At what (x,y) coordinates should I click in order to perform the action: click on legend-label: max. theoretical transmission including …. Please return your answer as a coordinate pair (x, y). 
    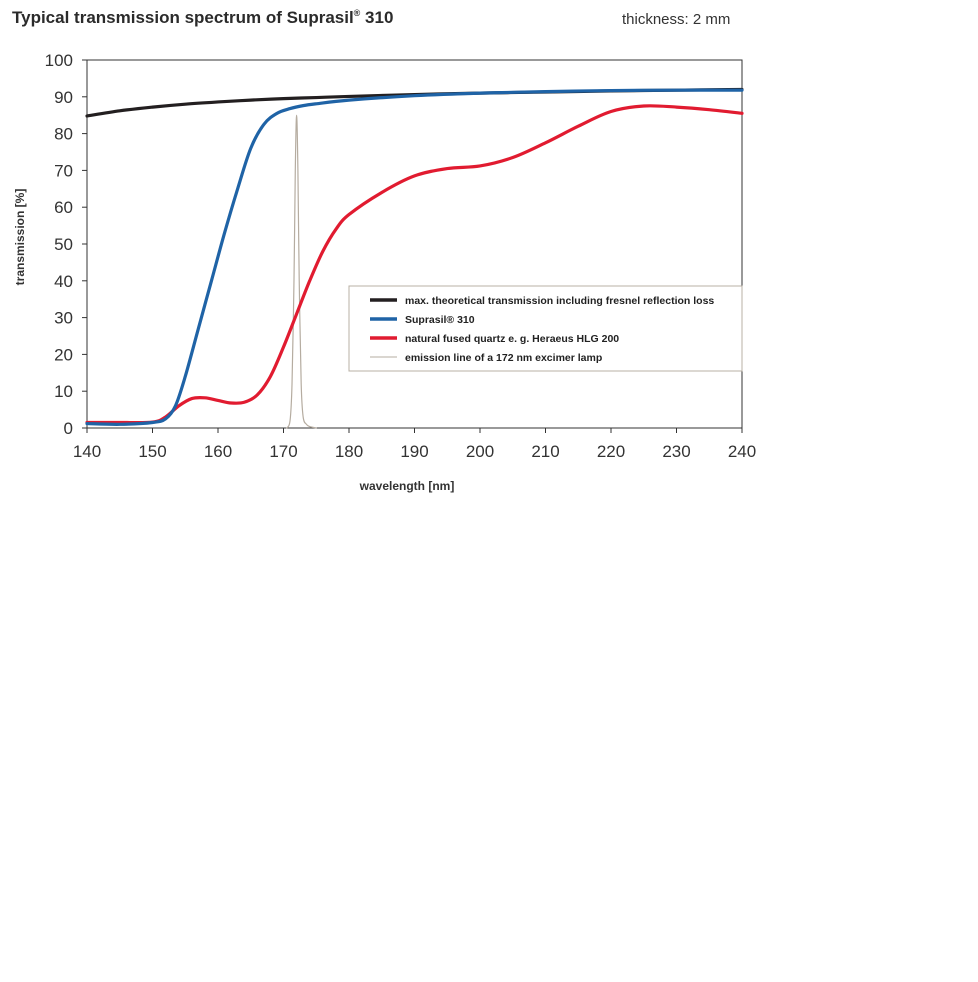
    Looking at the image, I should click on (559, 301).